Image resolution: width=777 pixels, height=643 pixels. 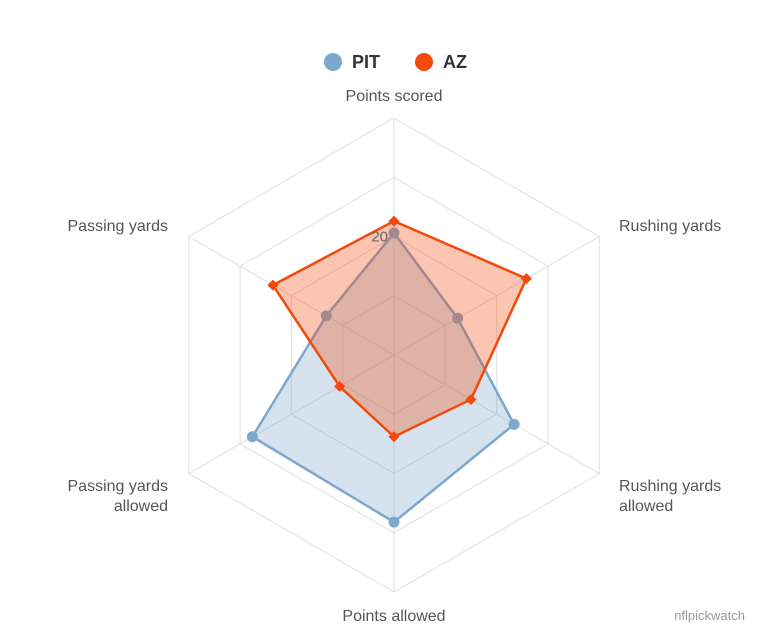 I want to click on tick-label-20: 20, so click(x=379, y=237).